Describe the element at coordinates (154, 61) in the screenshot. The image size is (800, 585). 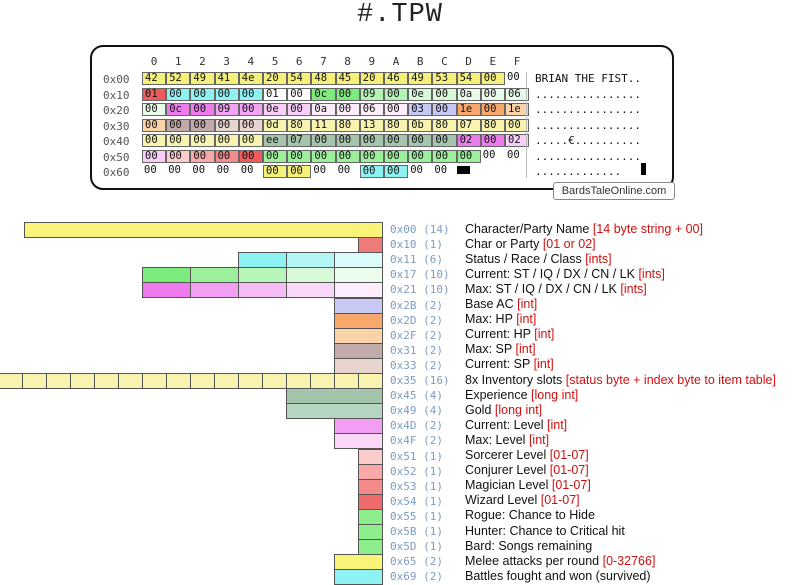
I see `hex-column-header: 0` at that location.